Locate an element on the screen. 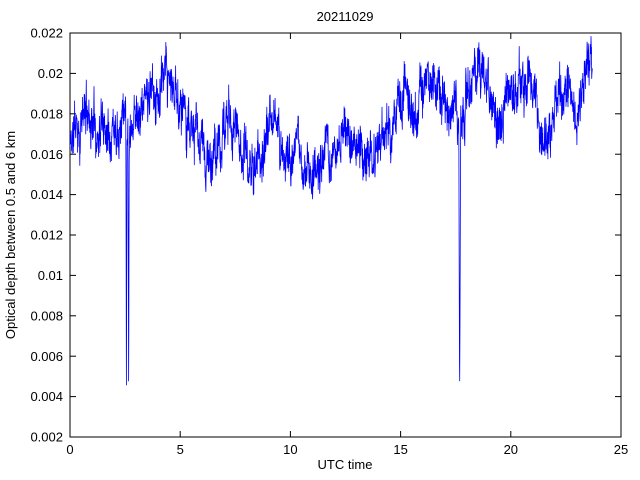  x-tick-label: 10 is located at coordinates (290, 449).